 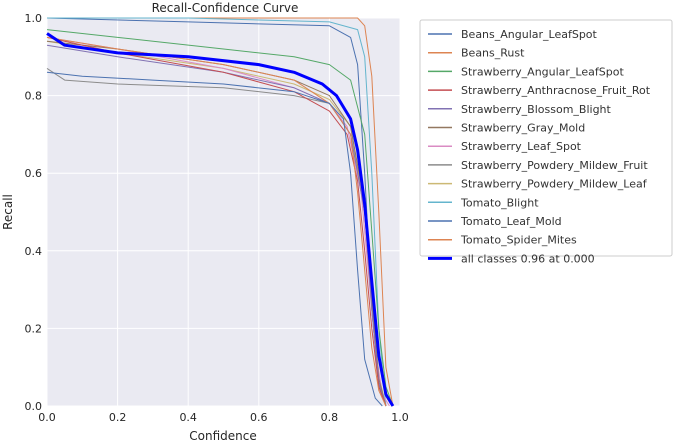 What do you see at coordinates (34, 18) in the screenshot?
I see `y-tick-label: 1.0` at bounding box center [34, 18].